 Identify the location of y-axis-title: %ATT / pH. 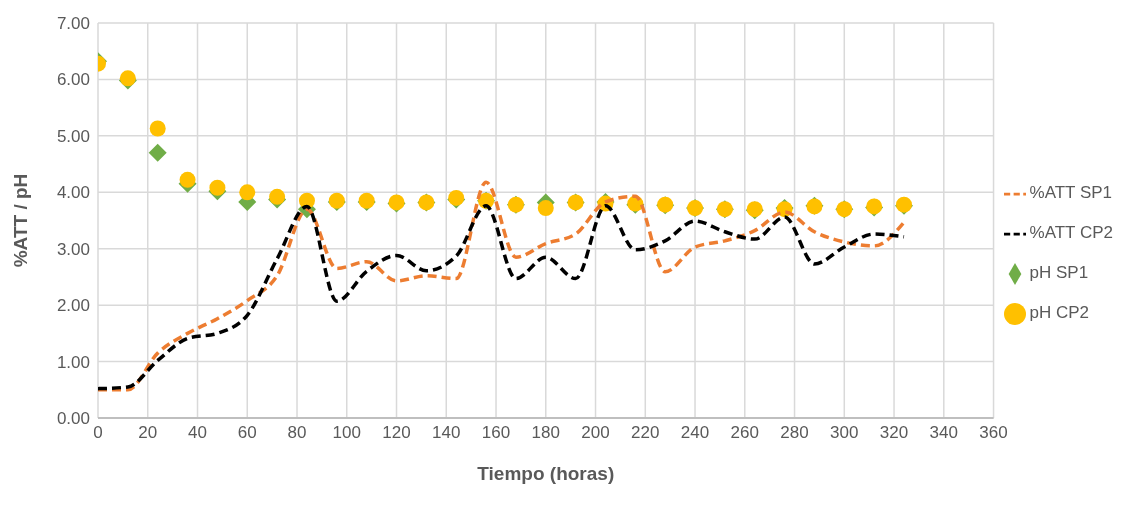
(20, 220).